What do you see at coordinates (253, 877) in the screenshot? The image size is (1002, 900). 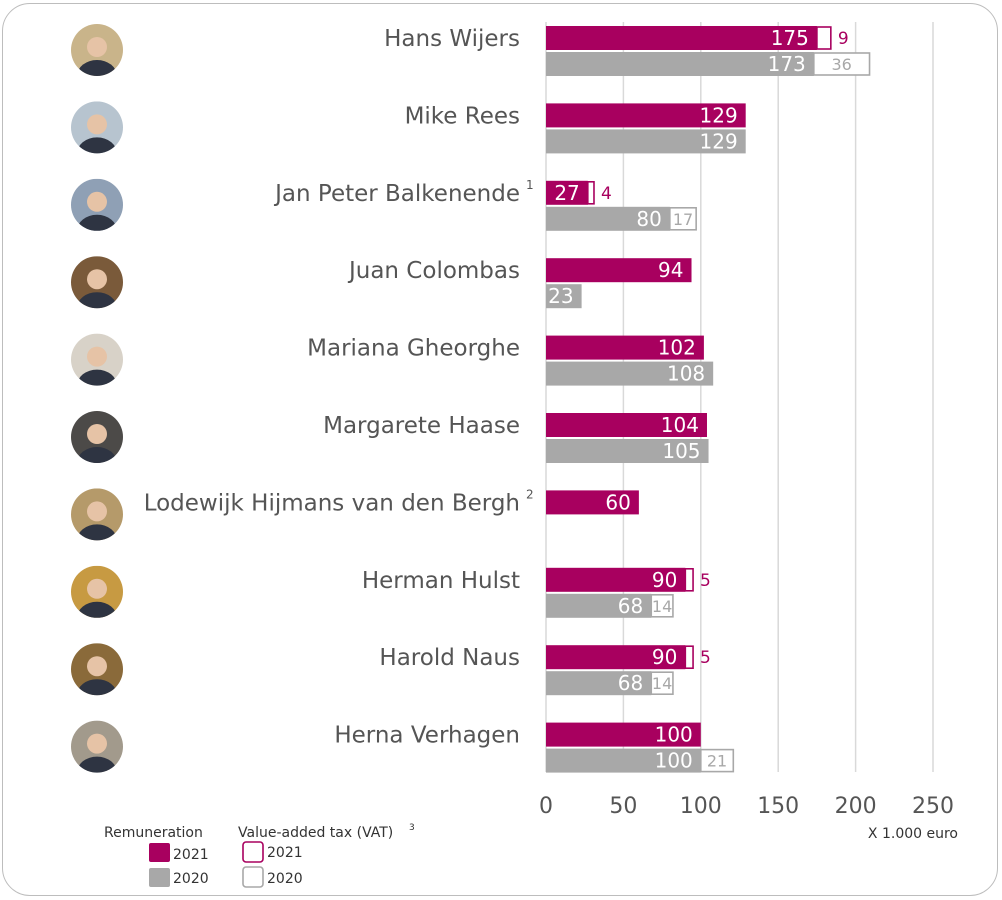 I see `legend-swatch-vat-2020` at bounding box center [253, 877].